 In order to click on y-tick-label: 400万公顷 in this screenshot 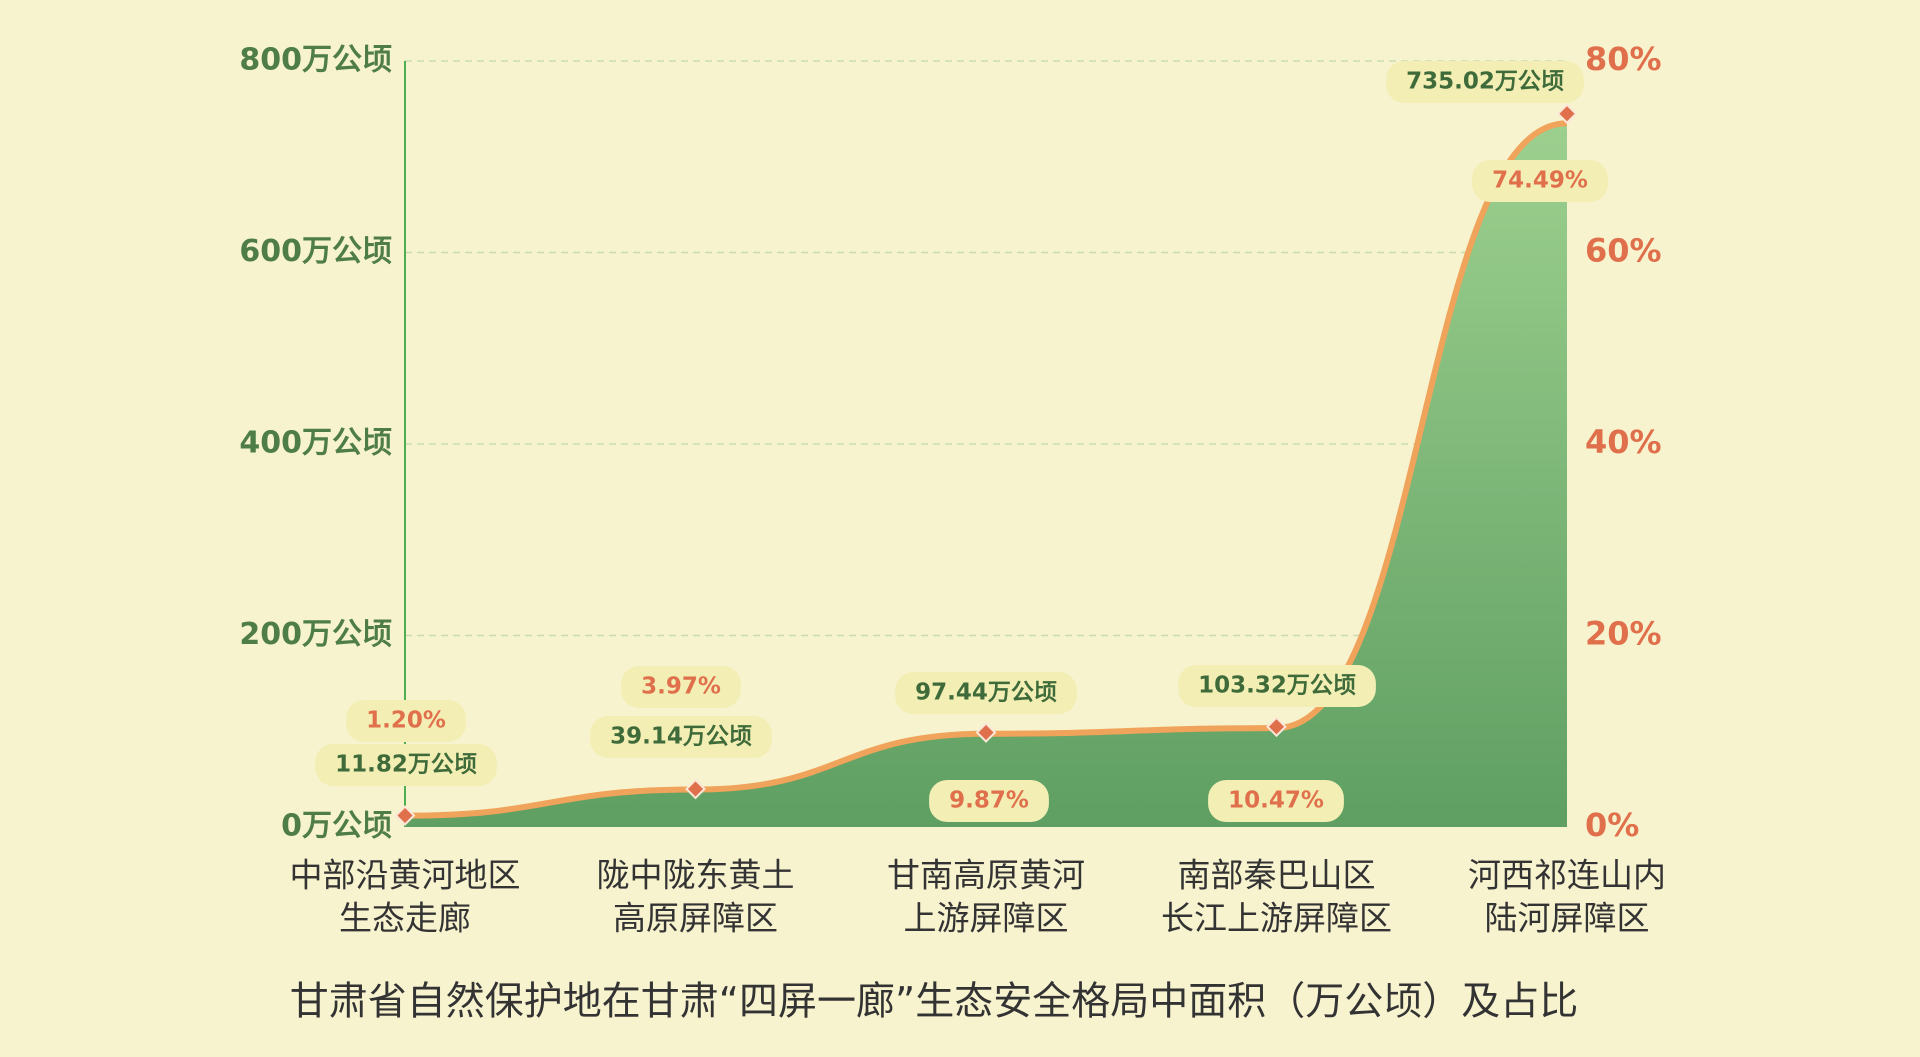, I will do `click(315, 443)`.